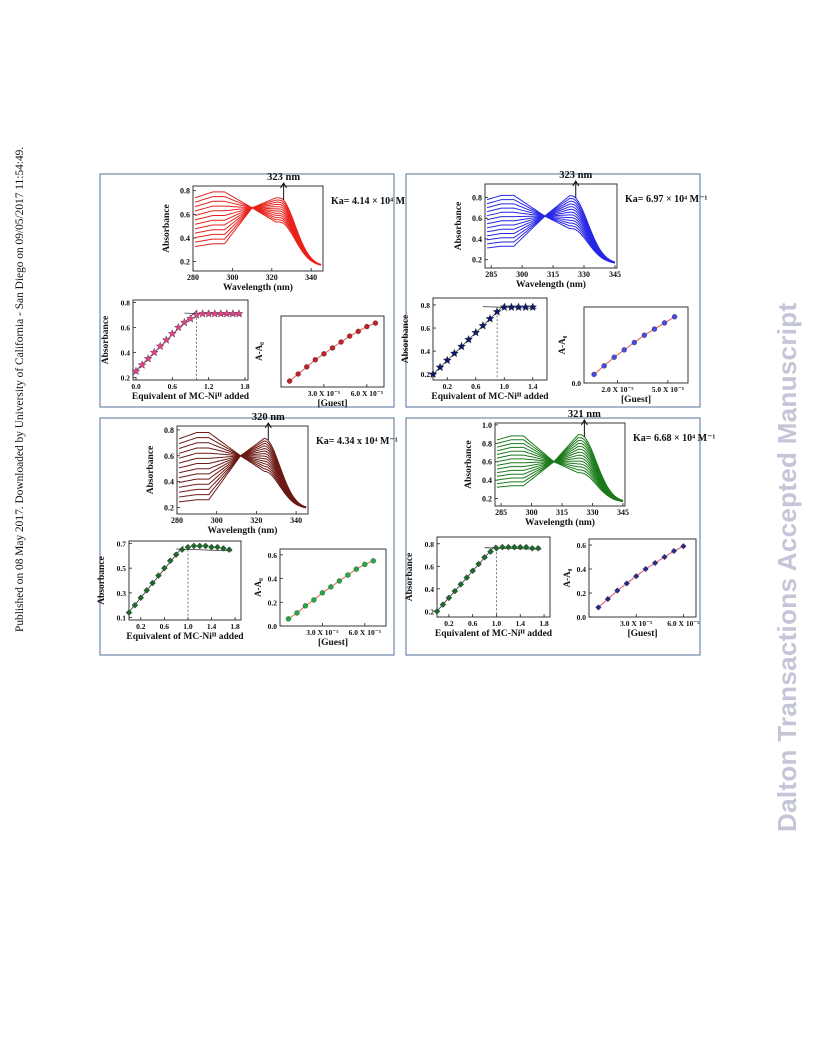  Describe the element at coordinates (584, 414) in the screenshot. I see `peak-wavelength-label: 321 nm` at that location.